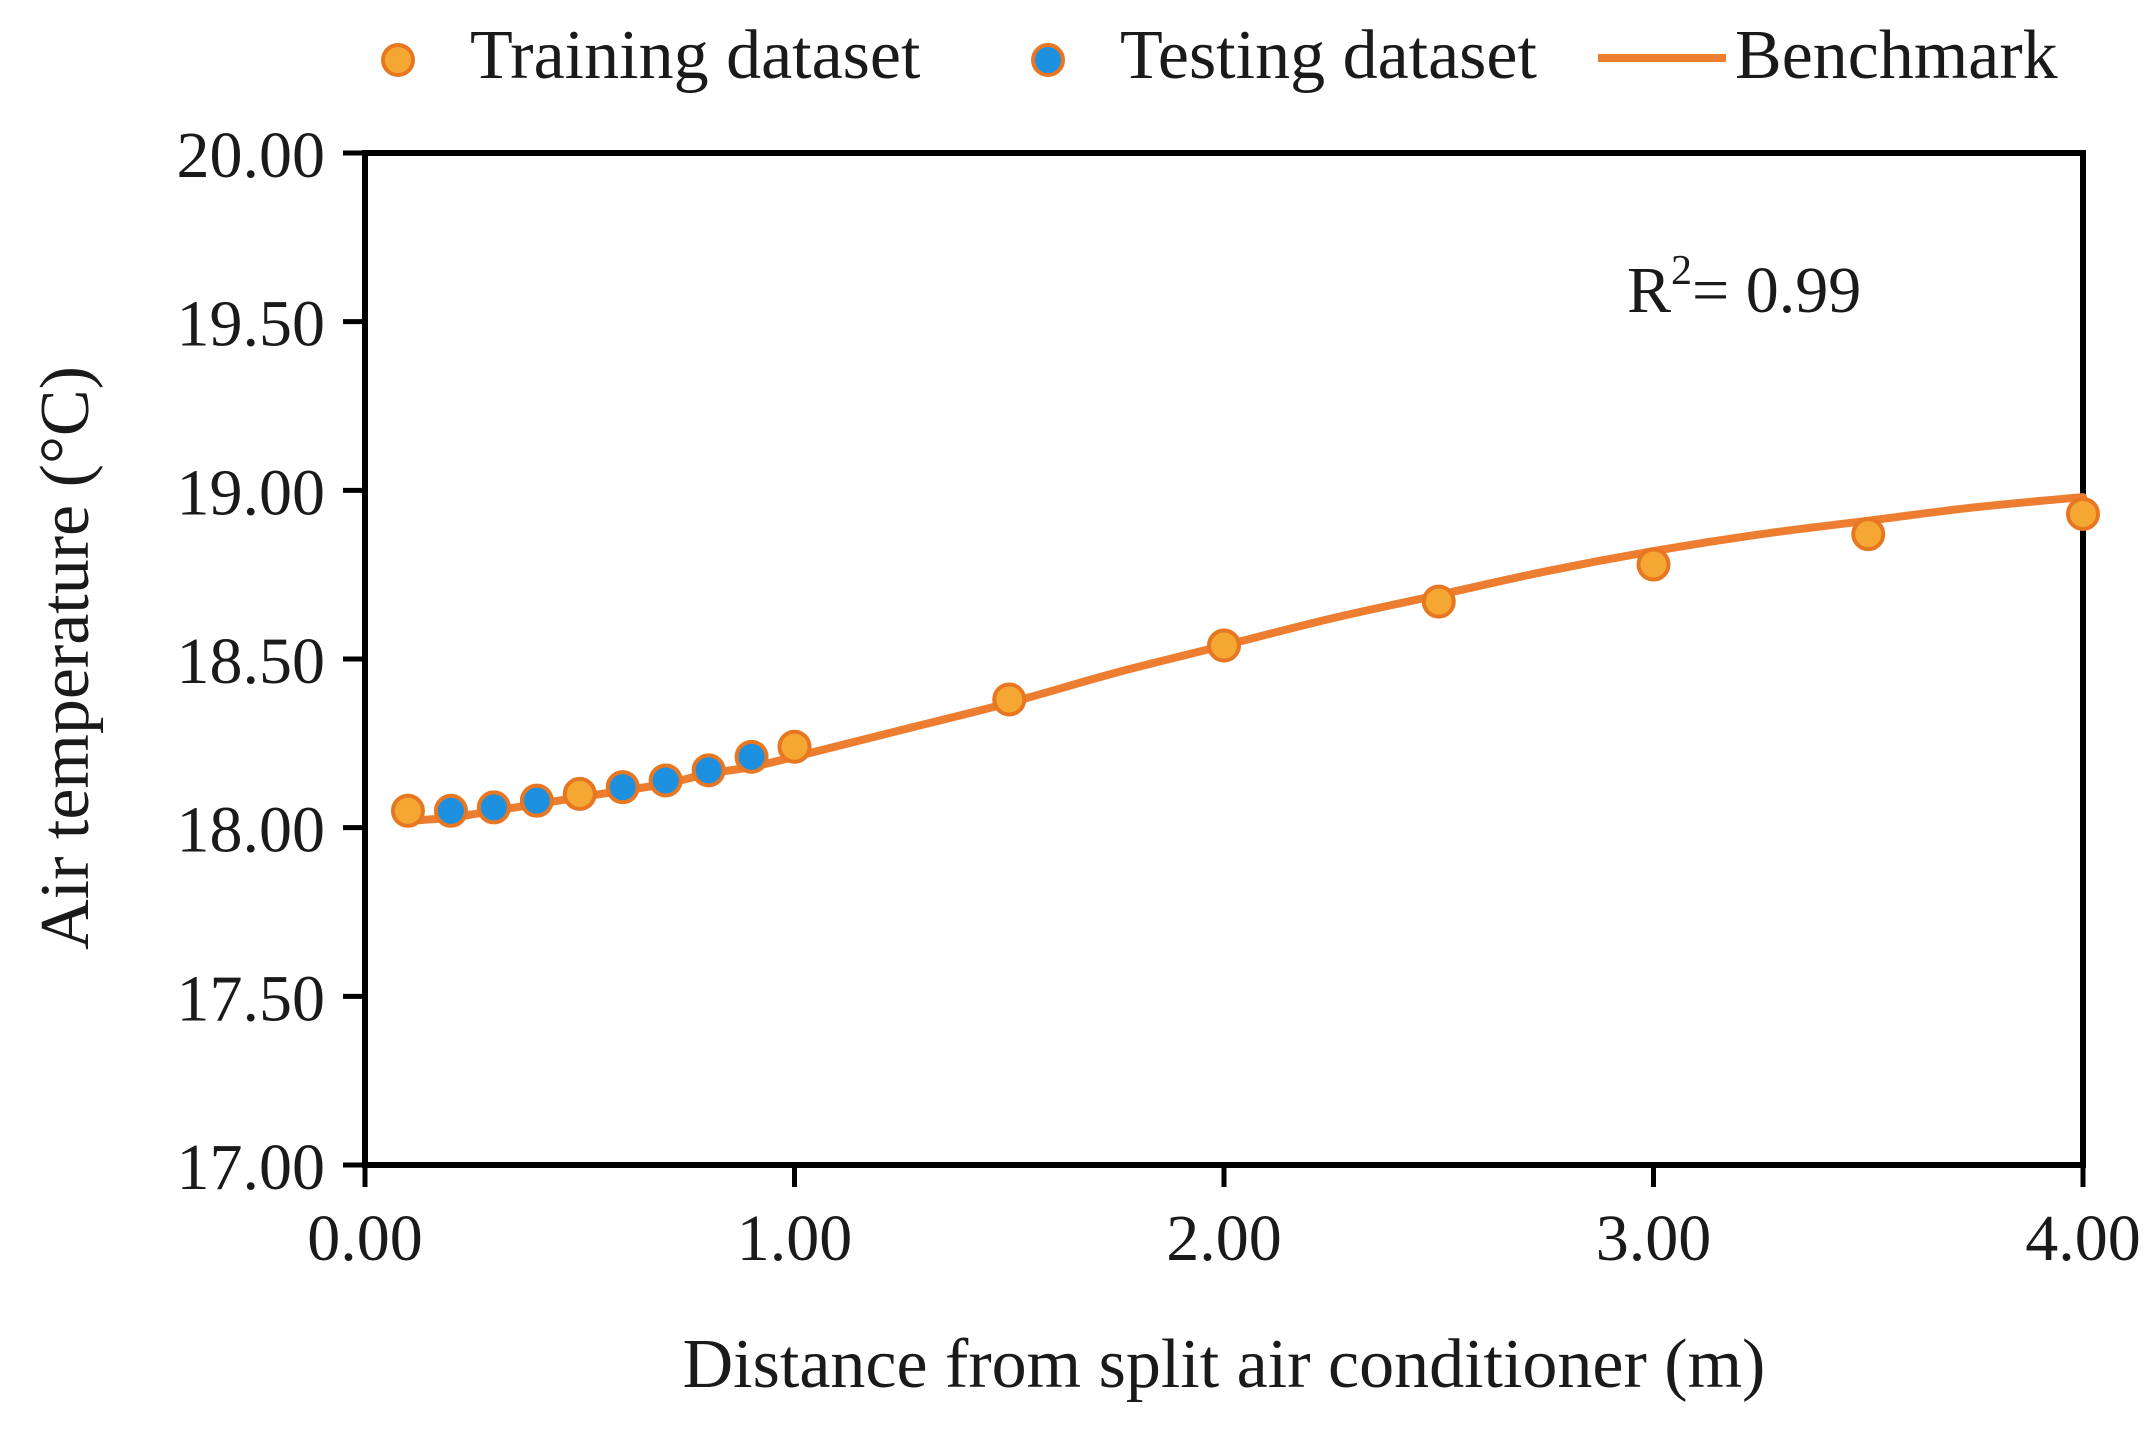  What do you see at coordinates (65, 658) in the screenshot?
I see `y-axis-title: Air temperature (°C)` at bounding box center [65, 658].